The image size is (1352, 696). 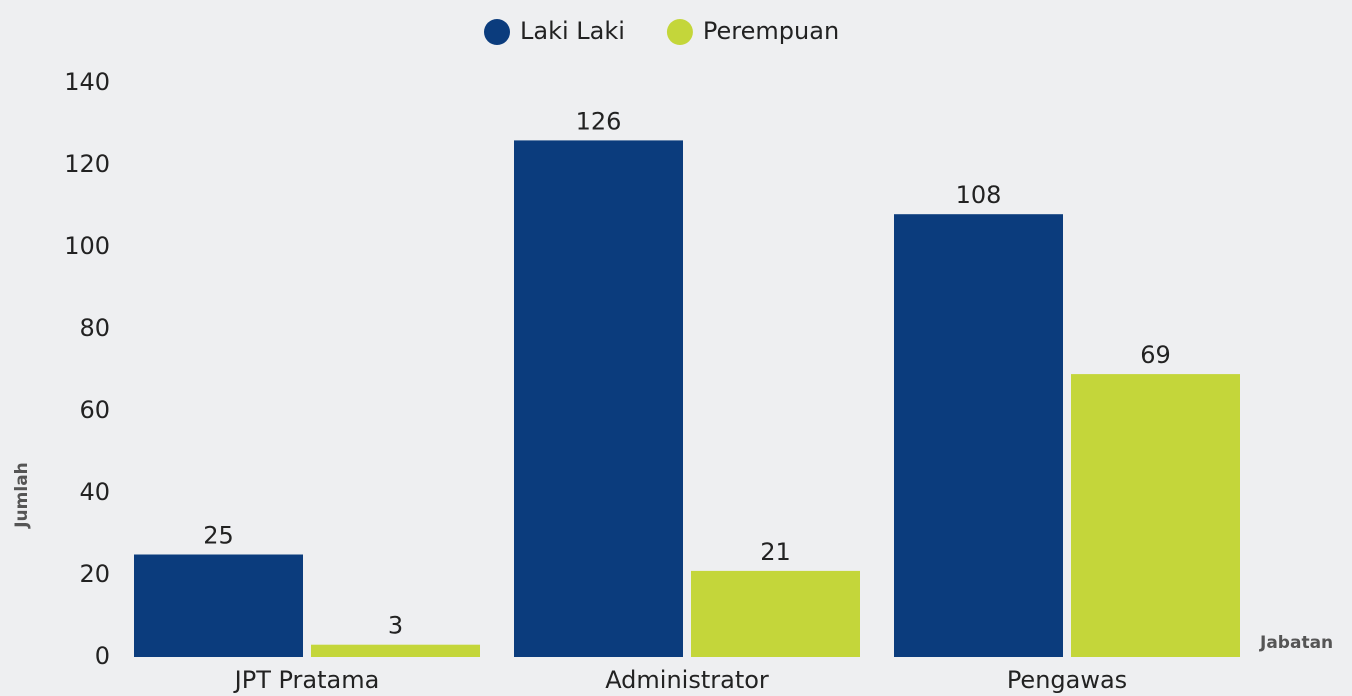 What do you see at coordinates (94, 574) in the screenshot?
I see `y-tick-label: 20` at bounding box center [94, 574].